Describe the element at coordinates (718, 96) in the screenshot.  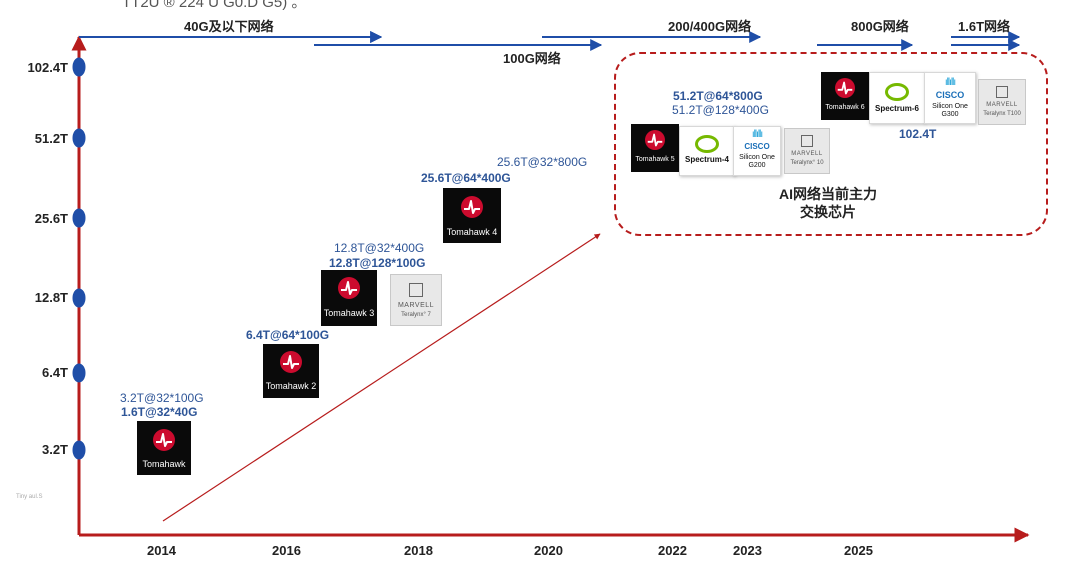
I see `spec-label: 51.2T@64*800G` at that location.